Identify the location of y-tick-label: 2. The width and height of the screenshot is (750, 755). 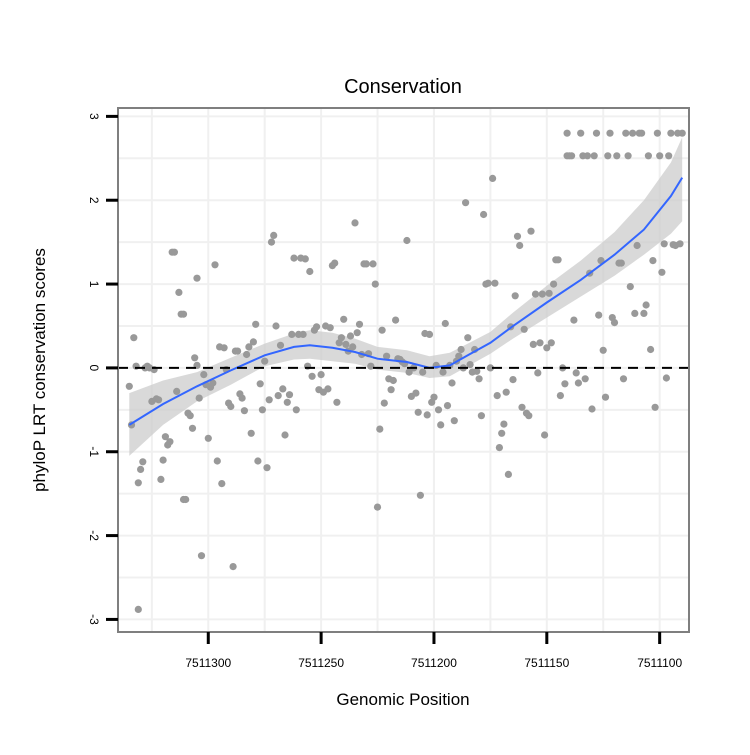
(94, 200).